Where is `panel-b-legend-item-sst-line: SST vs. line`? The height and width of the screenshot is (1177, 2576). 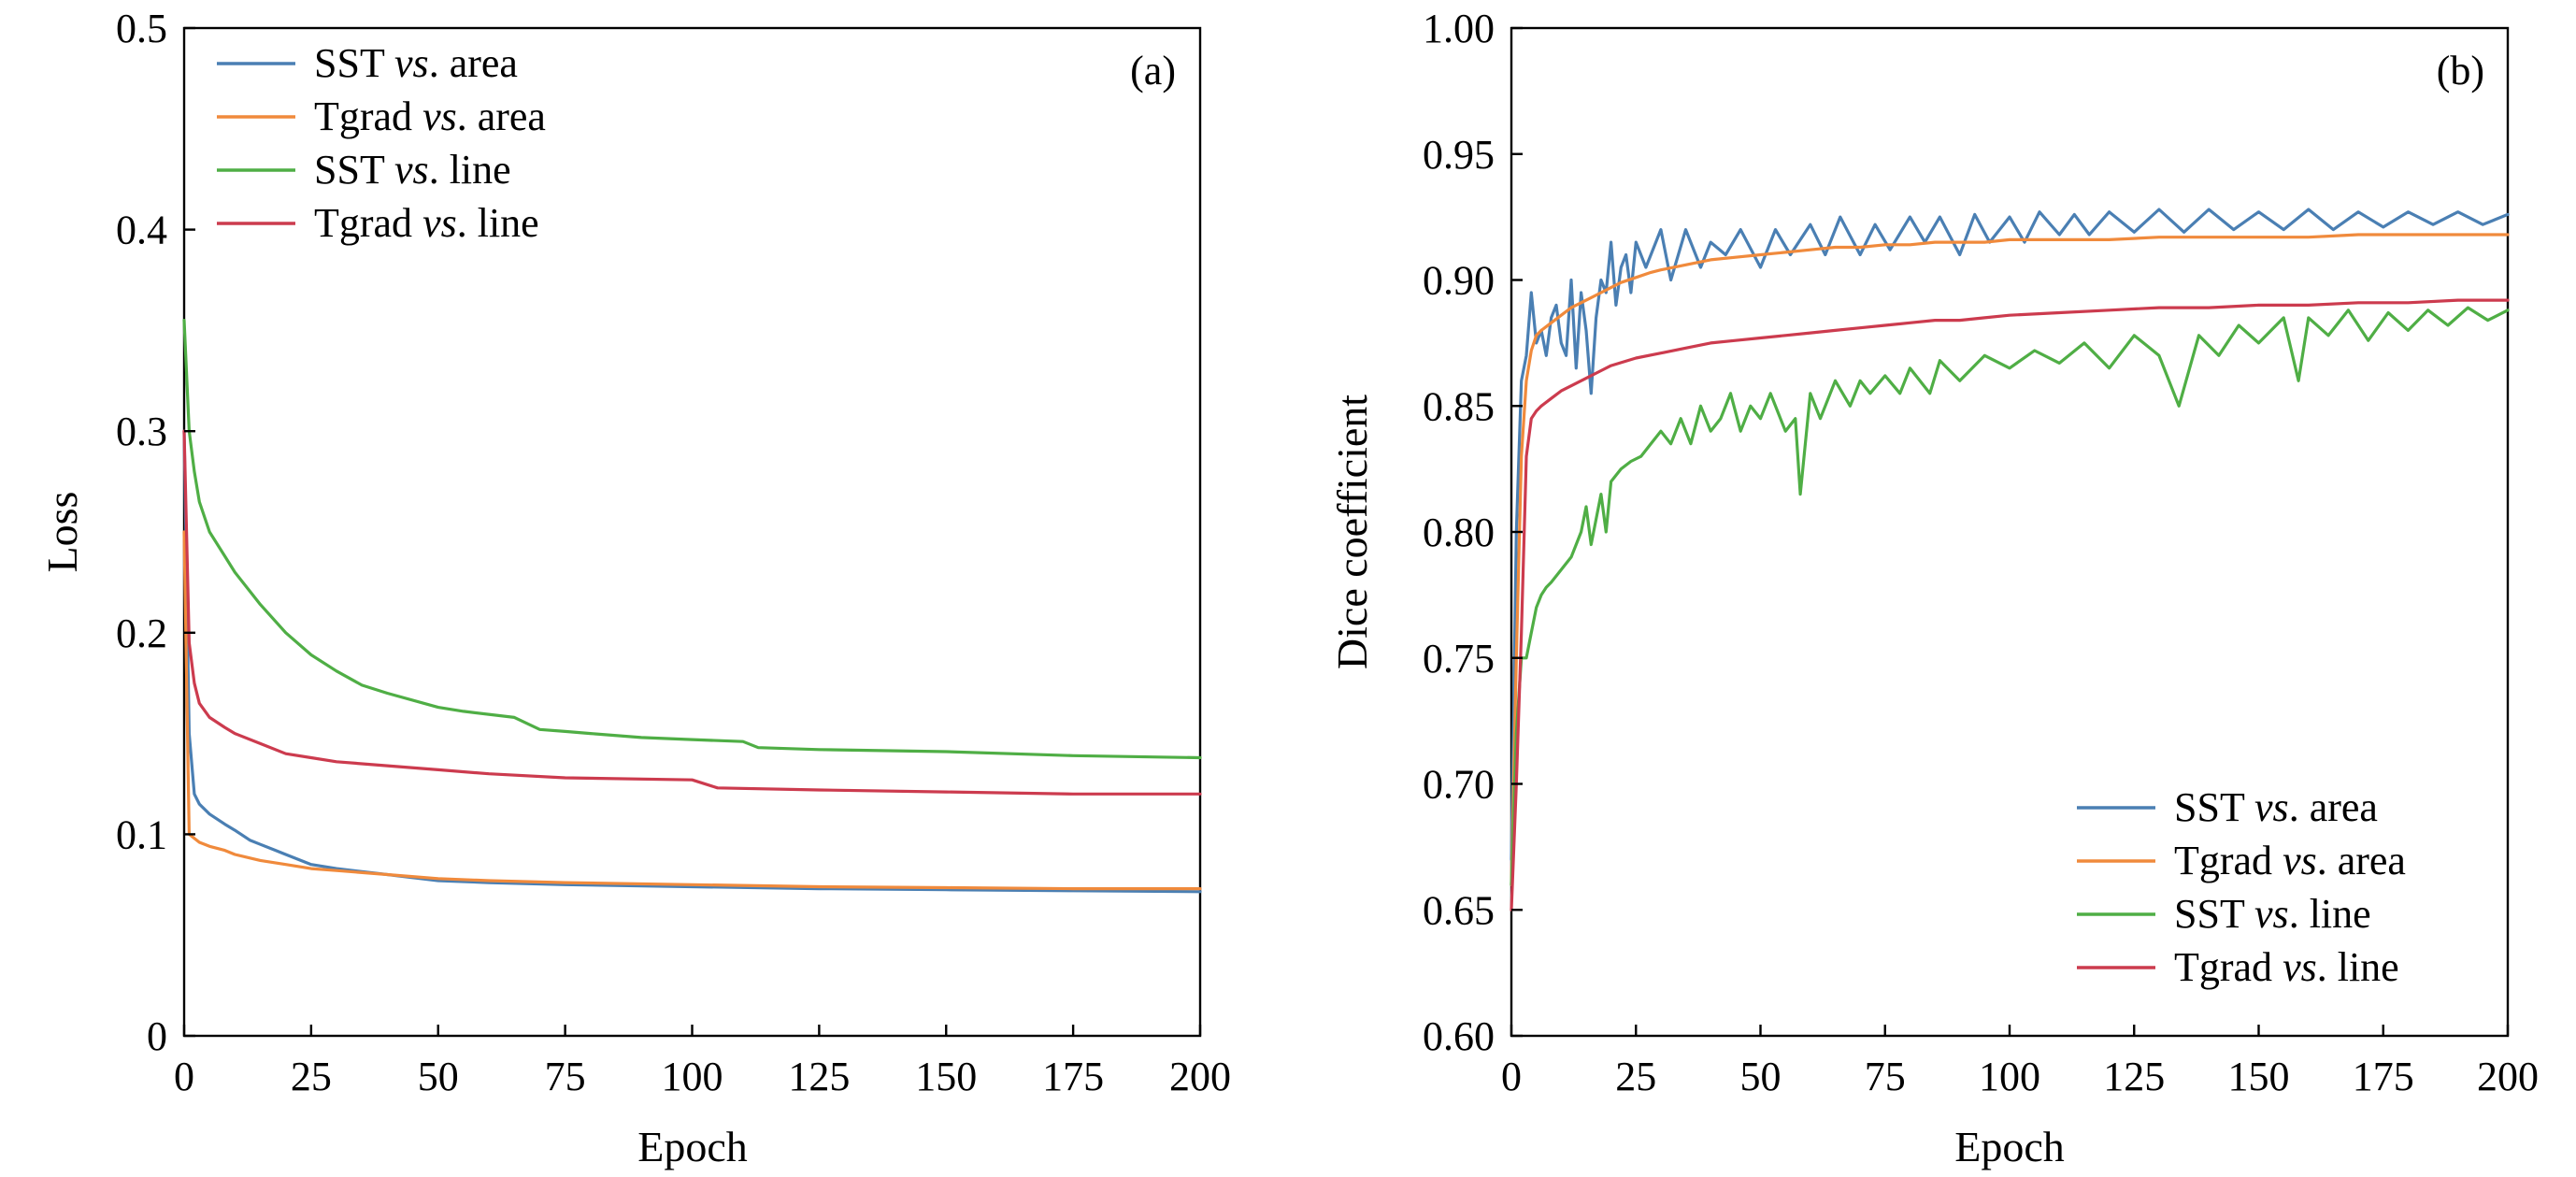
panel-b-legend-item-sst-line: SST vs. line is located at coordinates (2224, 914).